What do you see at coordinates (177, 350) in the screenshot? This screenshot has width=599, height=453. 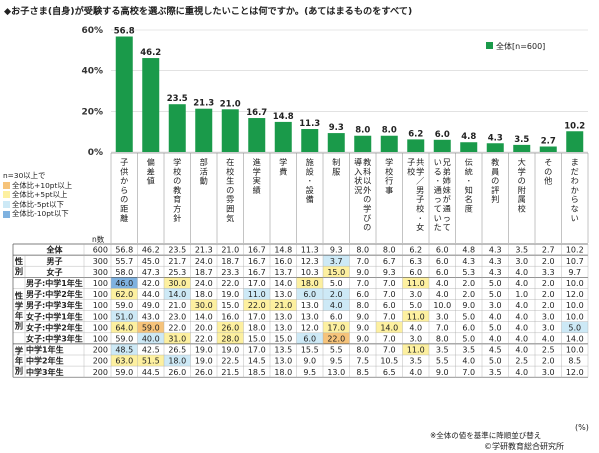 I see `table-cell: 26.5` at bounding box center [177, 350].